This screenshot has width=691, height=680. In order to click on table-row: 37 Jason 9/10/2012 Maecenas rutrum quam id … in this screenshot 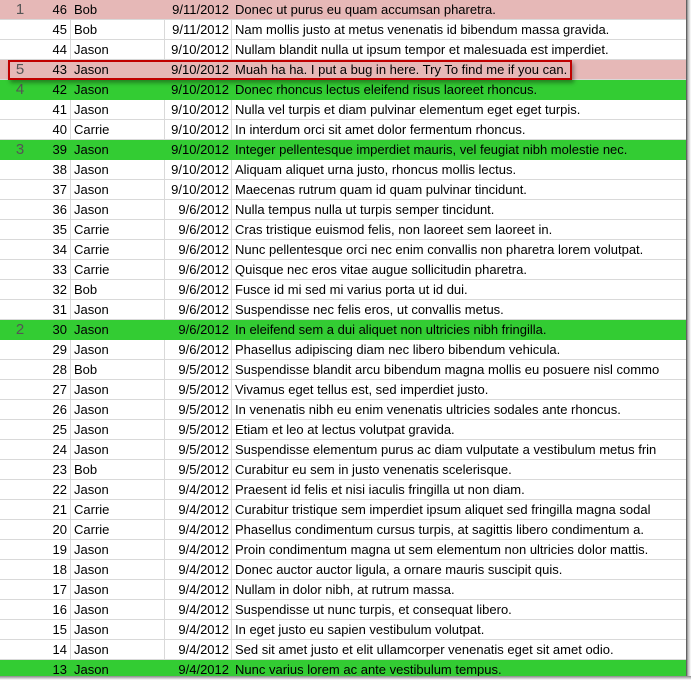, I will do `click(343, 190)`.